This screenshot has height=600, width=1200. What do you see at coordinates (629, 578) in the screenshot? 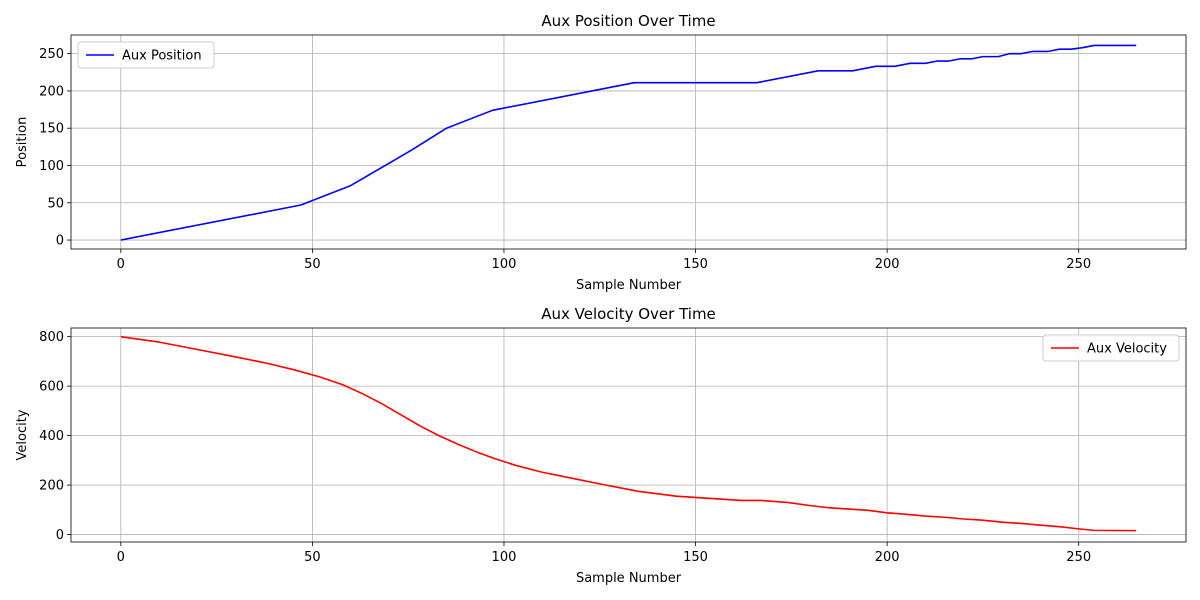
I see `chart-1-x-axis-label: Sample Number` at bounding box center [629, 578].